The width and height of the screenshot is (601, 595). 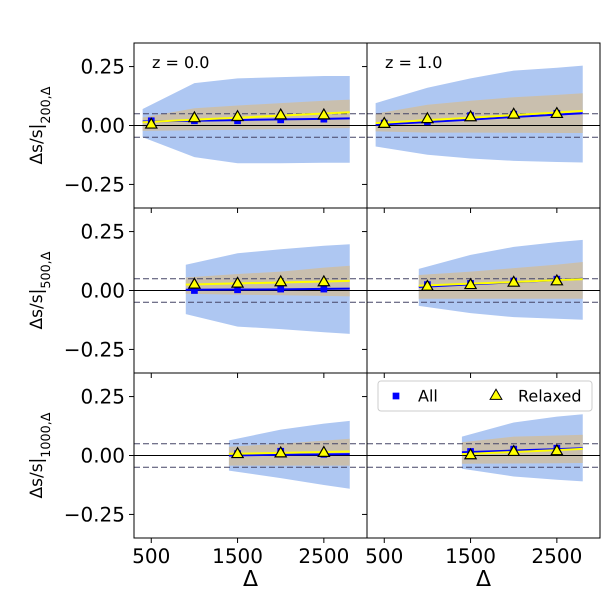 What do you see at coordinates (181, 62) in the screenshot?
I see `annotation: z = 0.0` at bounding box center [181, 62].